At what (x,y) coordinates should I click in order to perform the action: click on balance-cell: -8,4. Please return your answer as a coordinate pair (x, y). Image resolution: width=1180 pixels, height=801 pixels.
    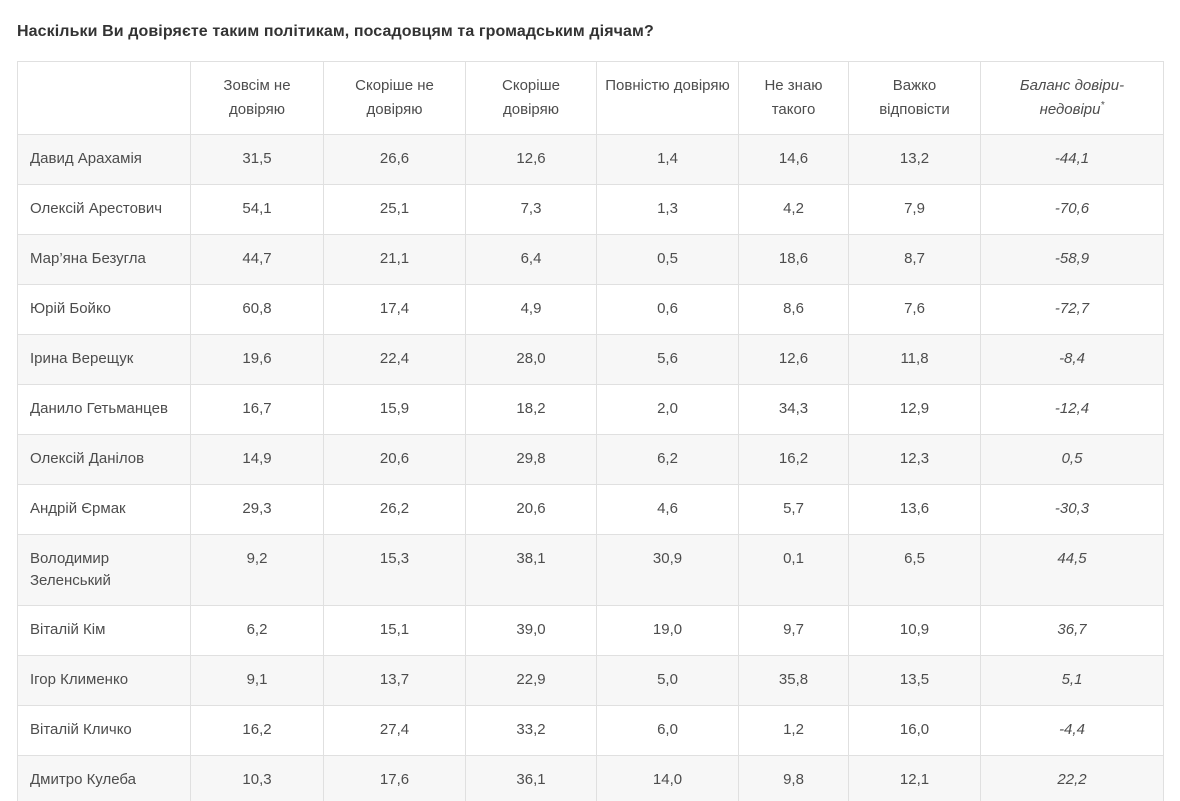
    Looking at the image, I should click on (1072, 359).